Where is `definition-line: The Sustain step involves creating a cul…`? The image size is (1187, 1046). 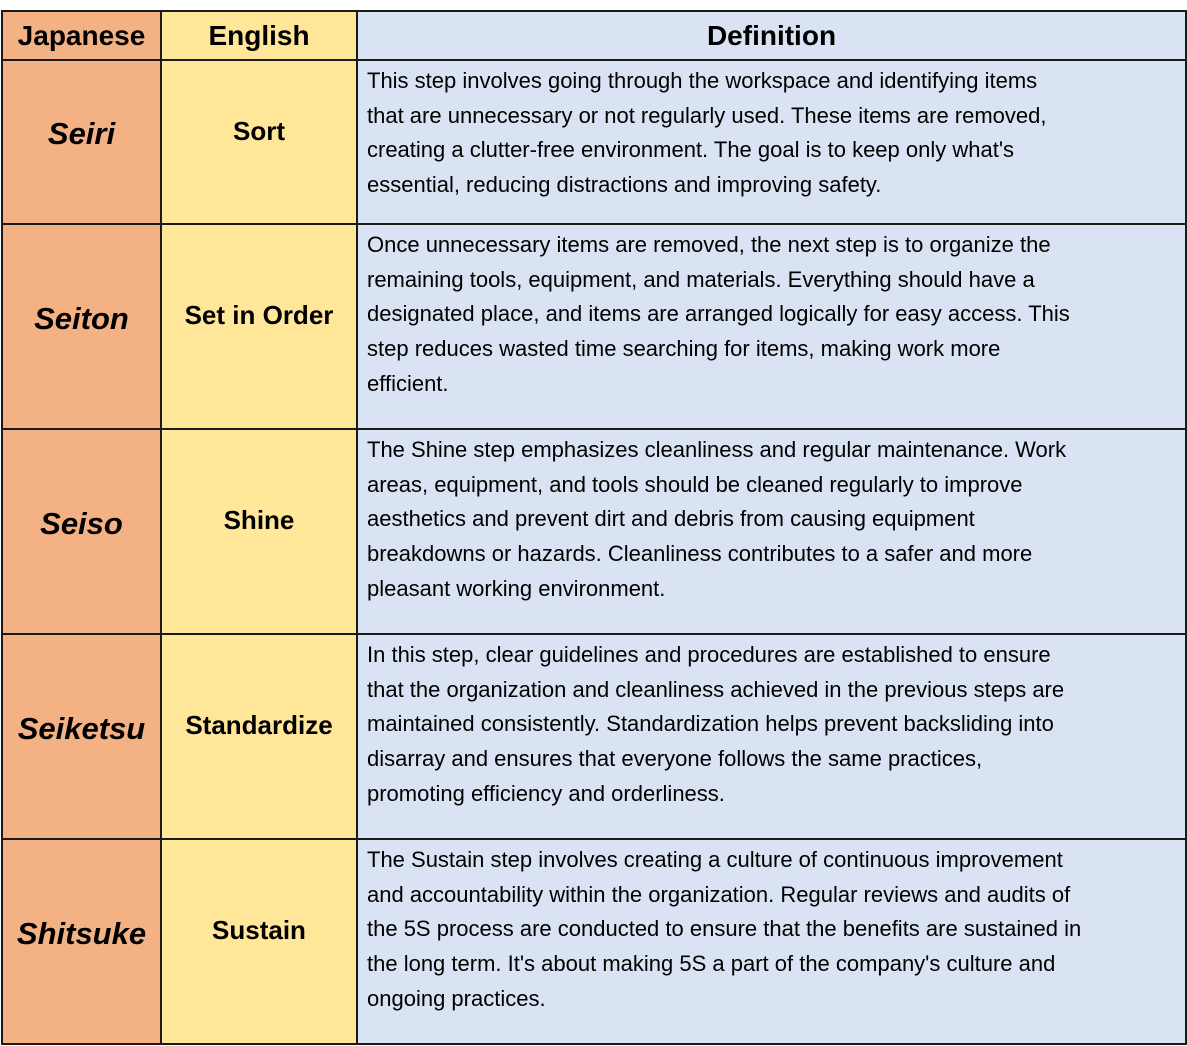 definition-line: The Sustain step involves creating a cul… is located at coordinates (715, 859).